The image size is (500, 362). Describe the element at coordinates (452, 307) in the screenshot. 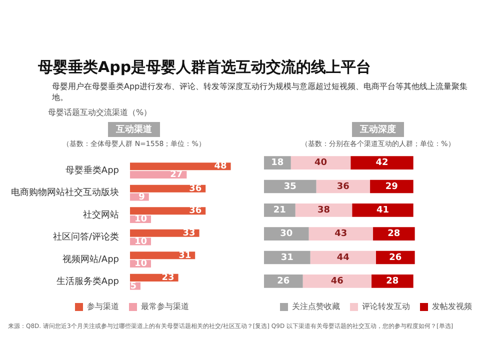

I see `legend-label: 发帖发视频` at that location.